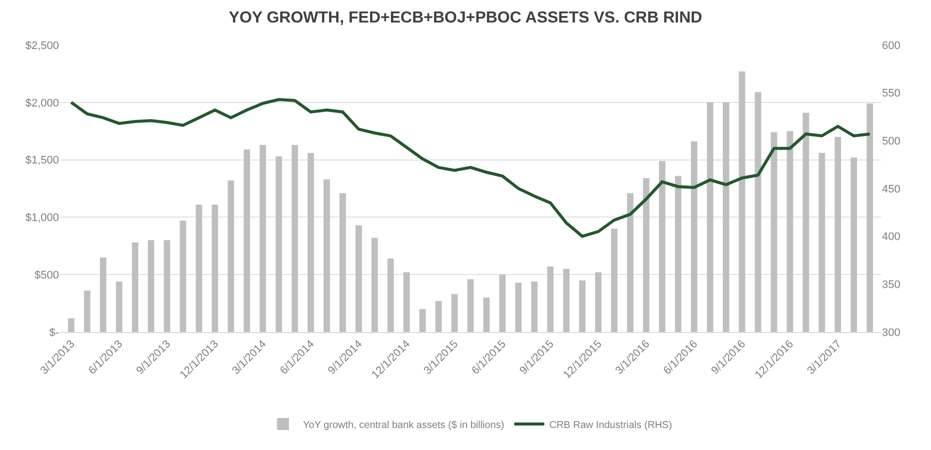  What do you see at coordinates (465, 17) in the screenshot?
I see `chart-title: YOY GROWTH, FED+ECB+BOJ+PBOC ASSETS VS. CRB RIND` at bounding box center [465, 17].